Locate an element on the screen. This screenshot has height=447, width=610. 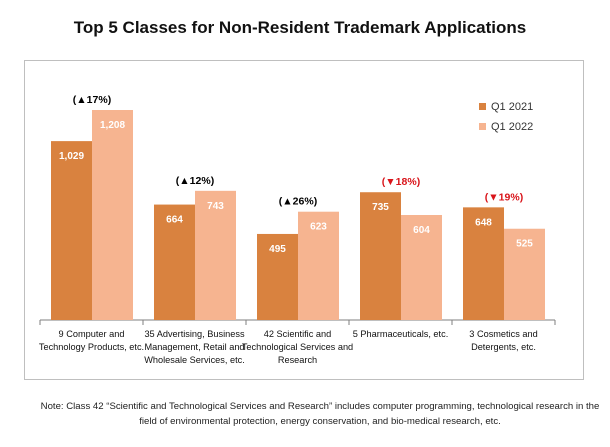
data-label: 648 is located at coordinates (483, 222).